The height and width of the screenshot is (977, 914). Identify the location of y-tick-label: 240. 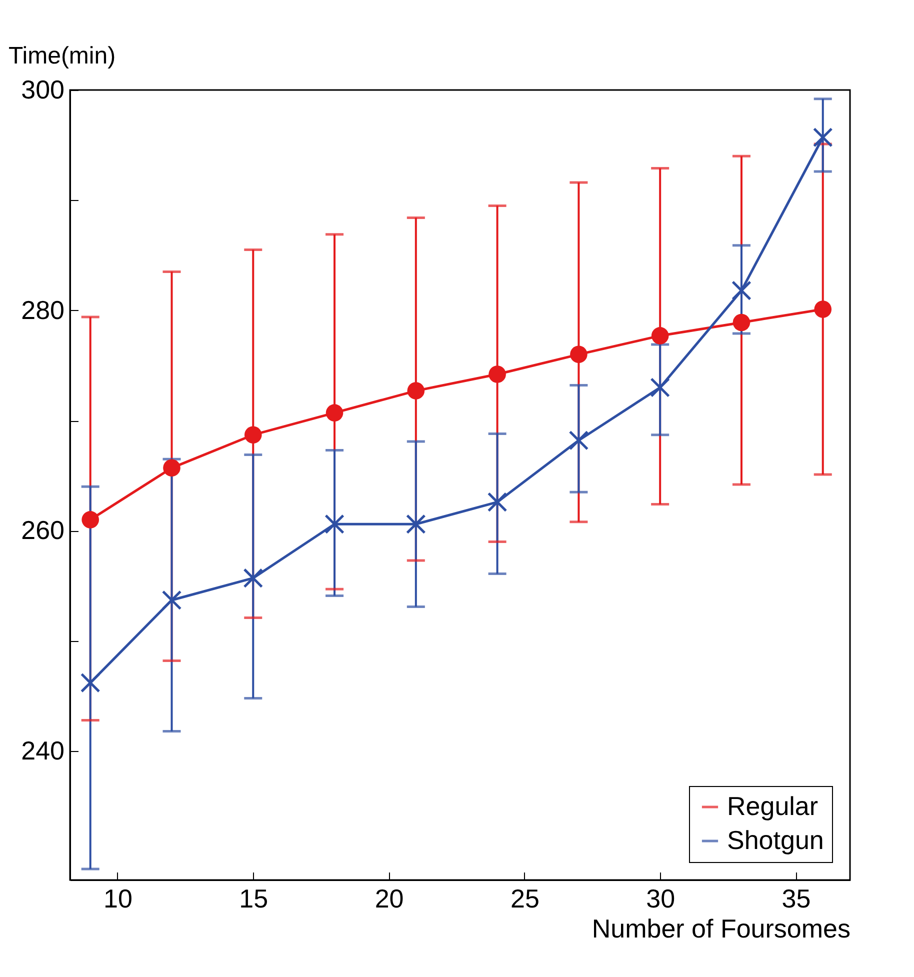
(42, 751).